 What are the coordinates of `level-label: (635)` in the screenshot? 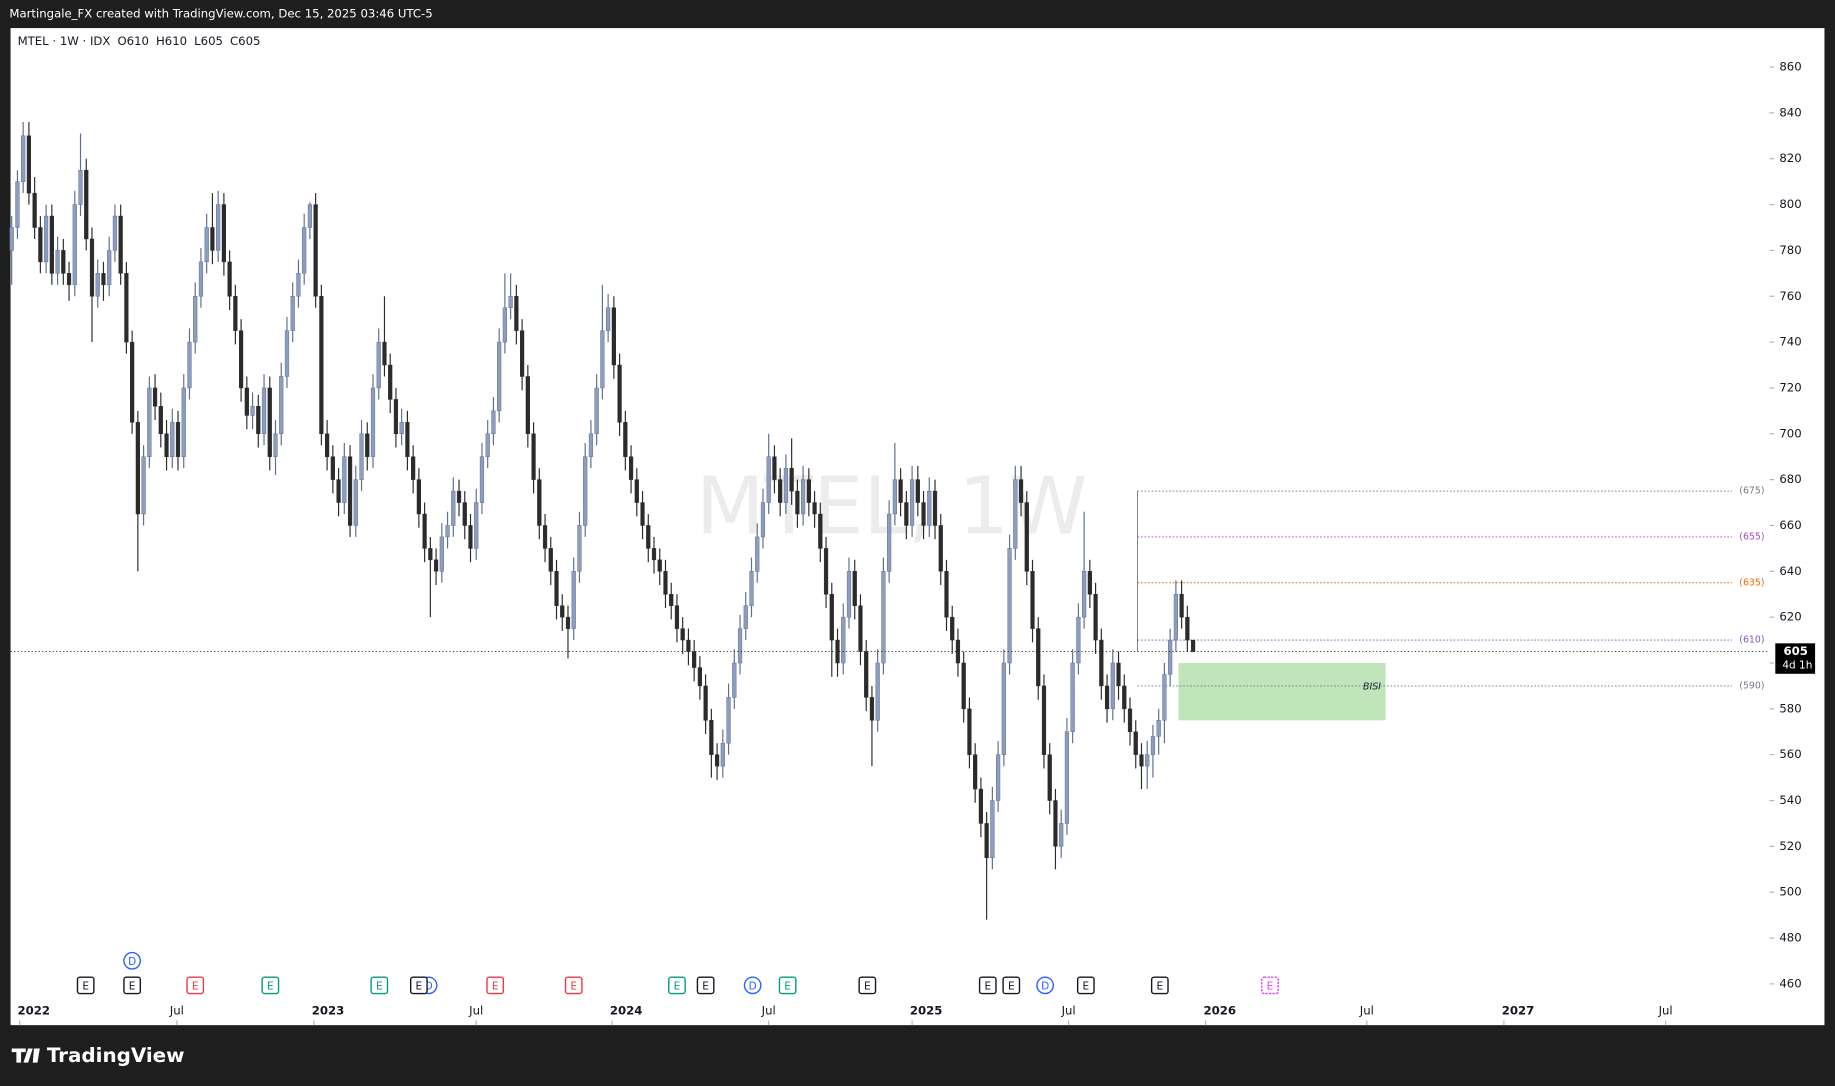 It's located at (1751, 582).